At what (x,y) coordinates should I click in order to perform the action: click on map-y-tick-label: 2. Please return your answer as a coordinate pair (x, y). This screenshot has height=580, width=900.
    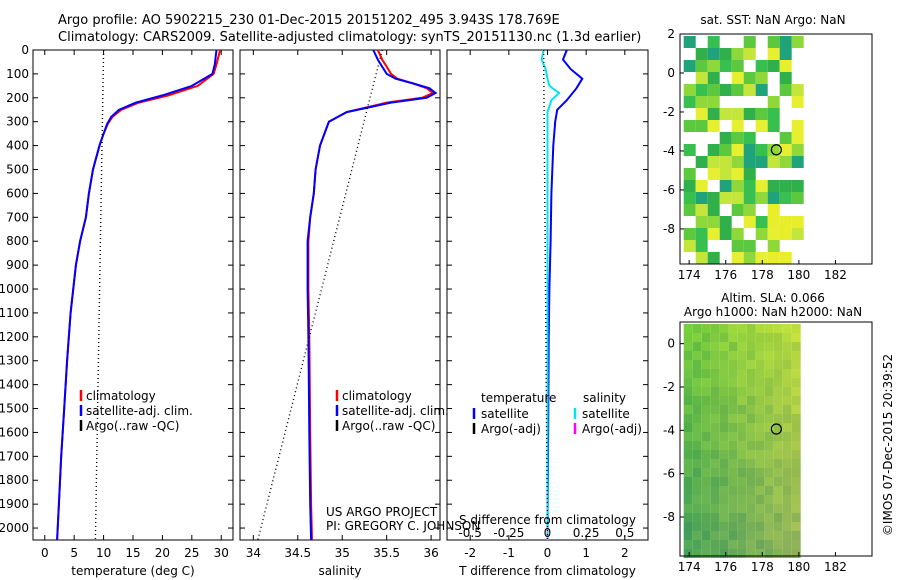
    Looking at the image, I should click on (671, 34).